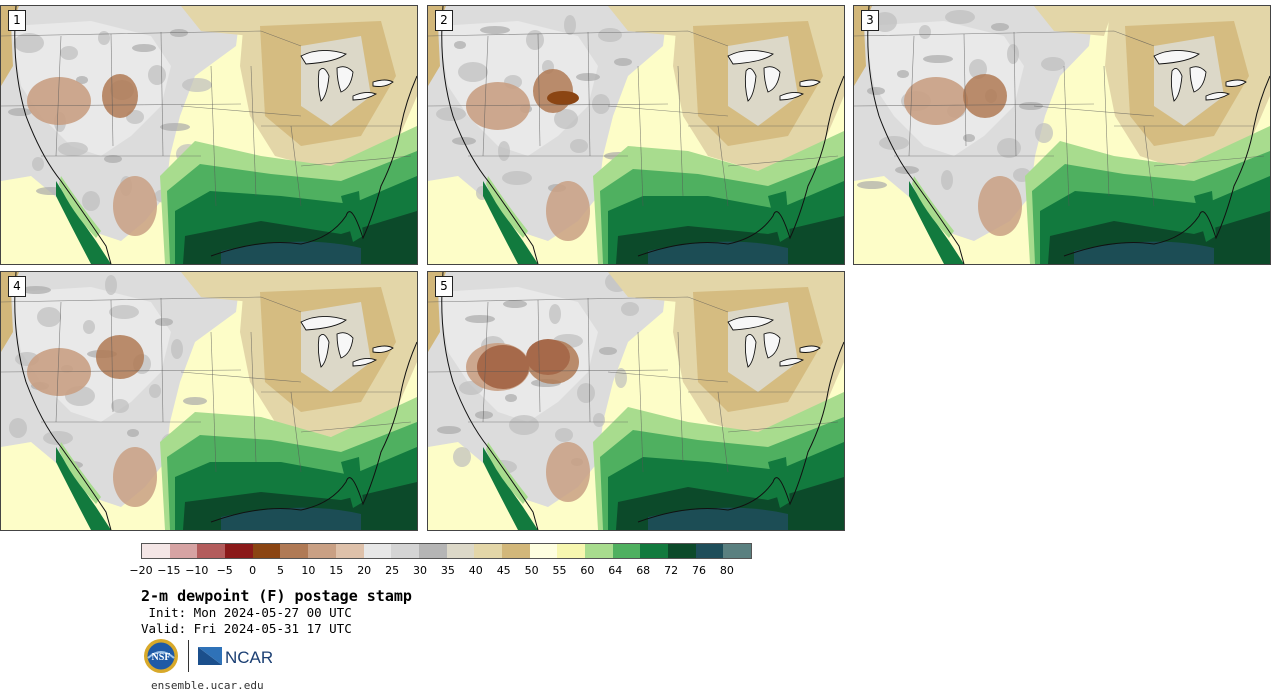 The height and width of the screenshot is (696, 1280). Describe the element at coordinates (253, 570) in the screenshot. I see `colorbar-tick-label: 0` at that location.